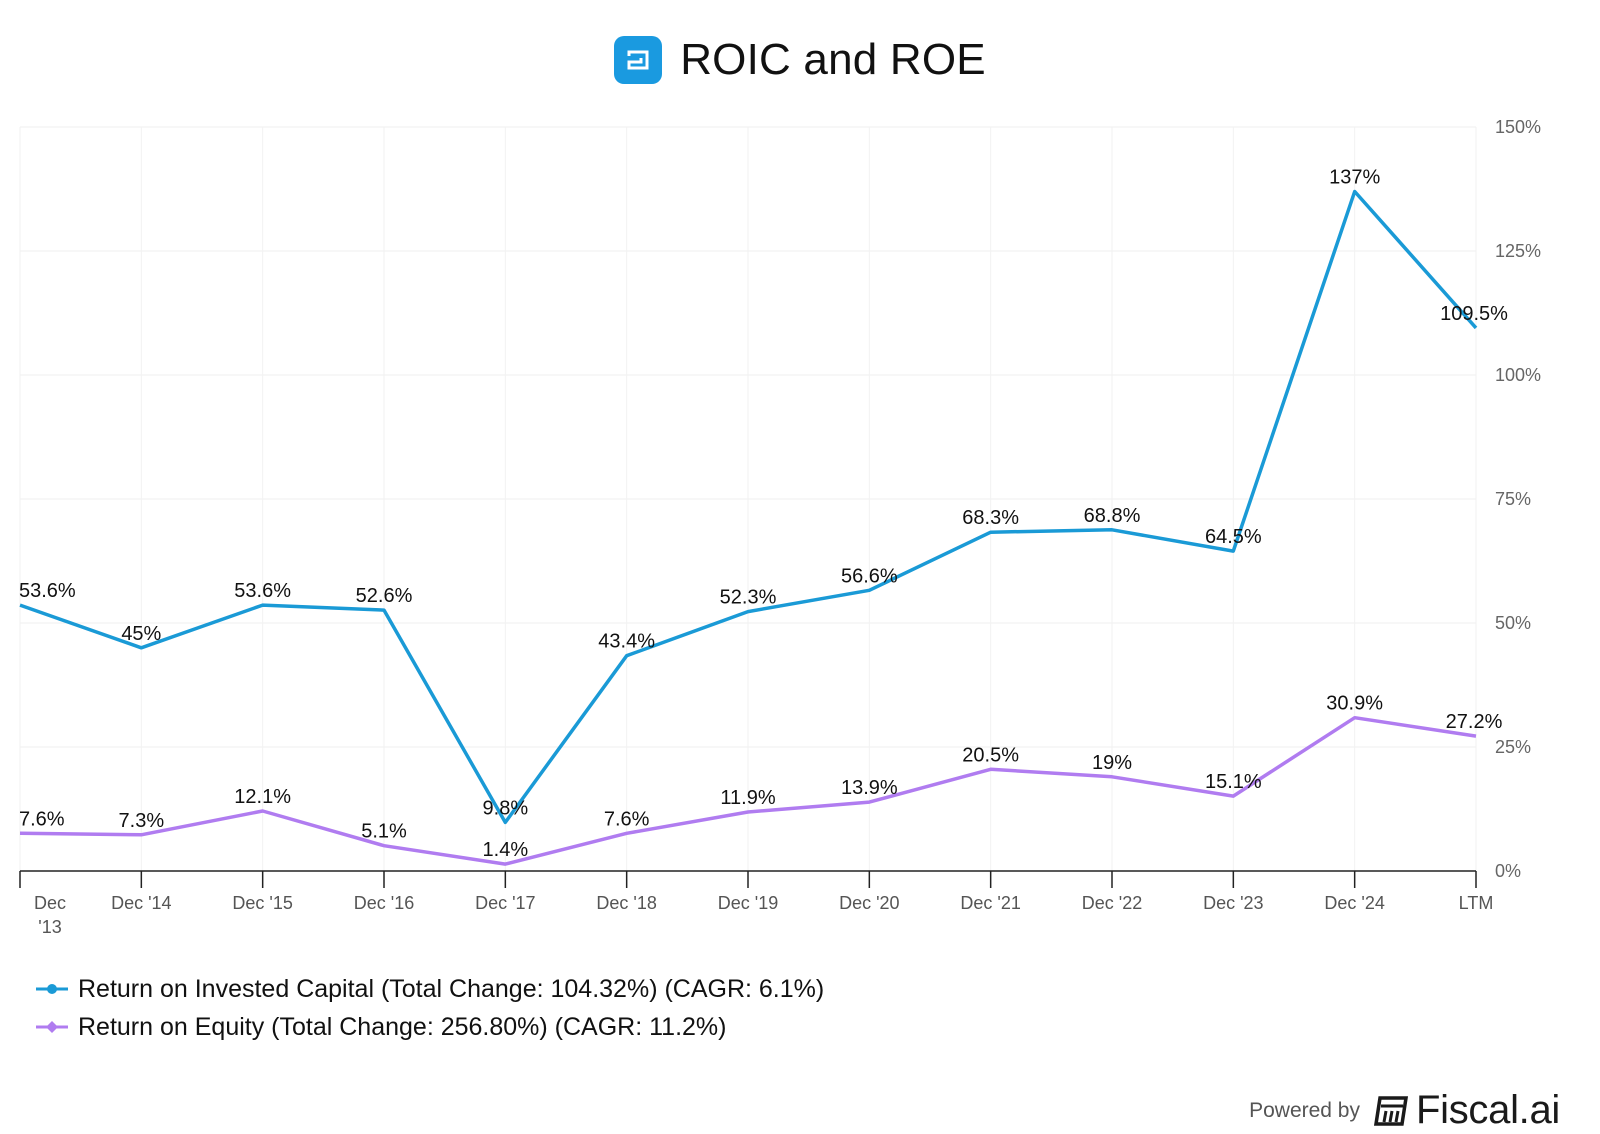 This screenshot has height=1134, width=1600. I want to click on y-tick-label: 150%, so click(1518, 127).